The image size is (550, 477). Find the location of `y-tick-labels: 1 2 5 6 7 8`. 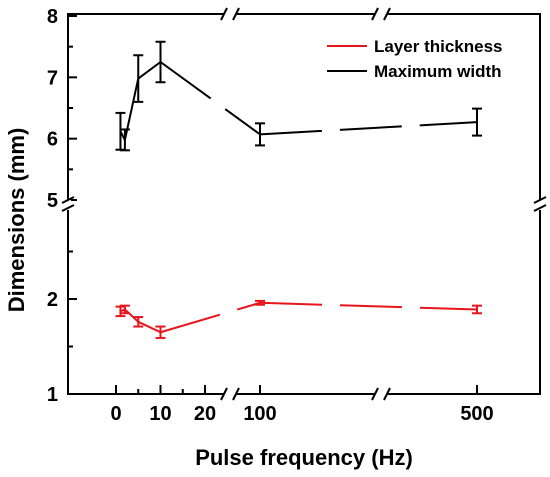

y-tick-labels: 1 2 5 6 7 8 is located at coordinates (52, 206).